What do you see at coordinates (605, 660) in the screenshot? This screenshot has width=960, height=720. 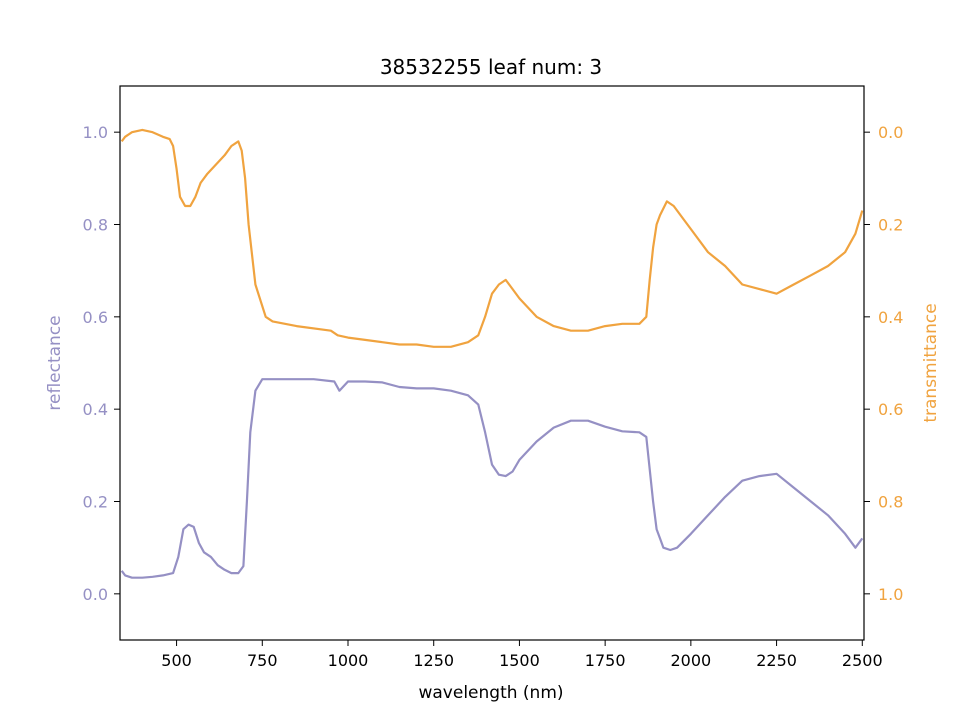 I see `x-tick-label: 1750` at bounding box center [605, 660].